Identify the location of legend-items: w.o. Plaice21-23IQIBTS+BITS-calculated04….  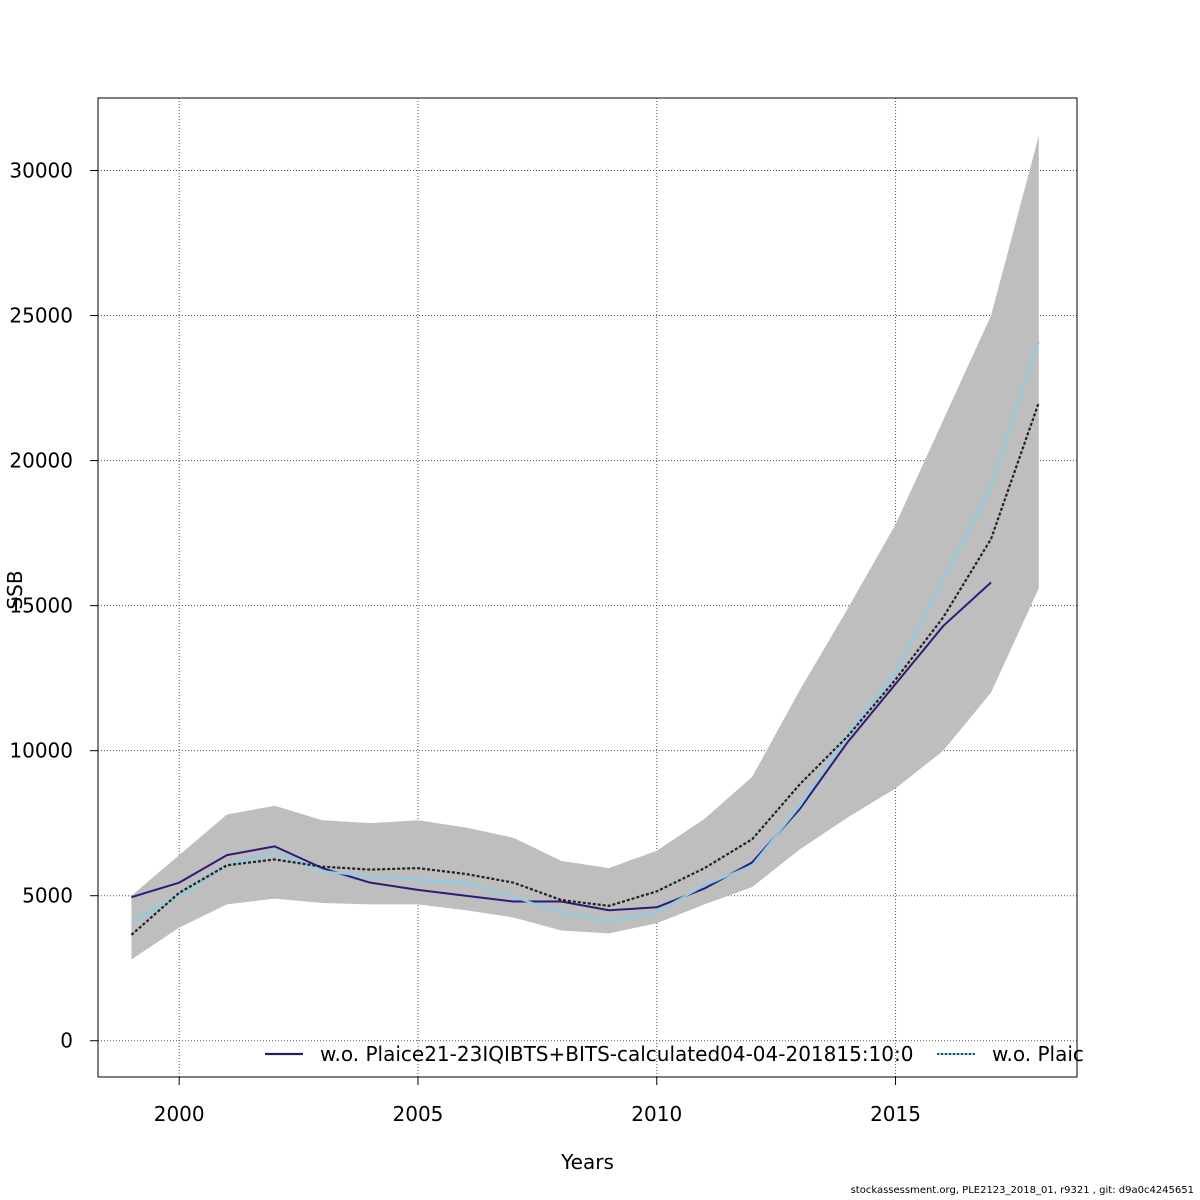
(674, 1054).